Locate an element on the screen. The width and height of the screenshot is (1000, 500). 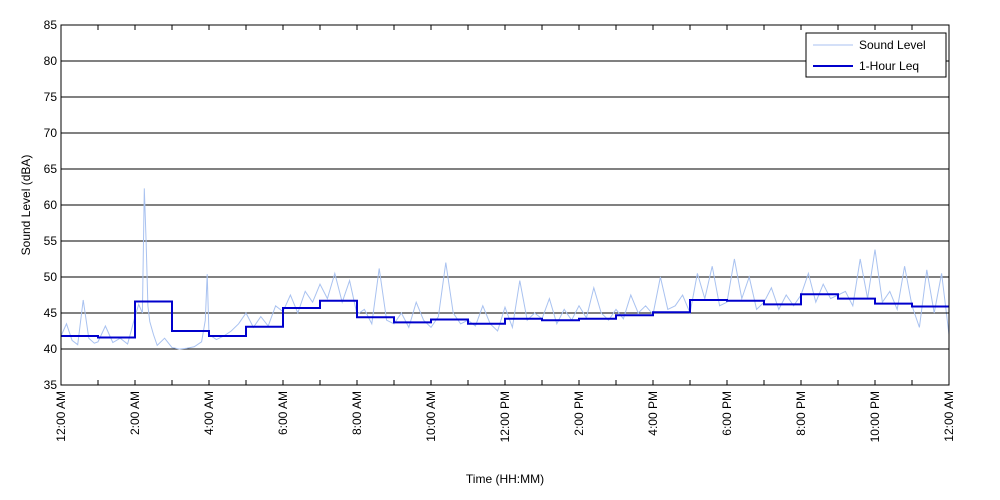
y-tick-label: 45 is located at coordinates (51, 313).